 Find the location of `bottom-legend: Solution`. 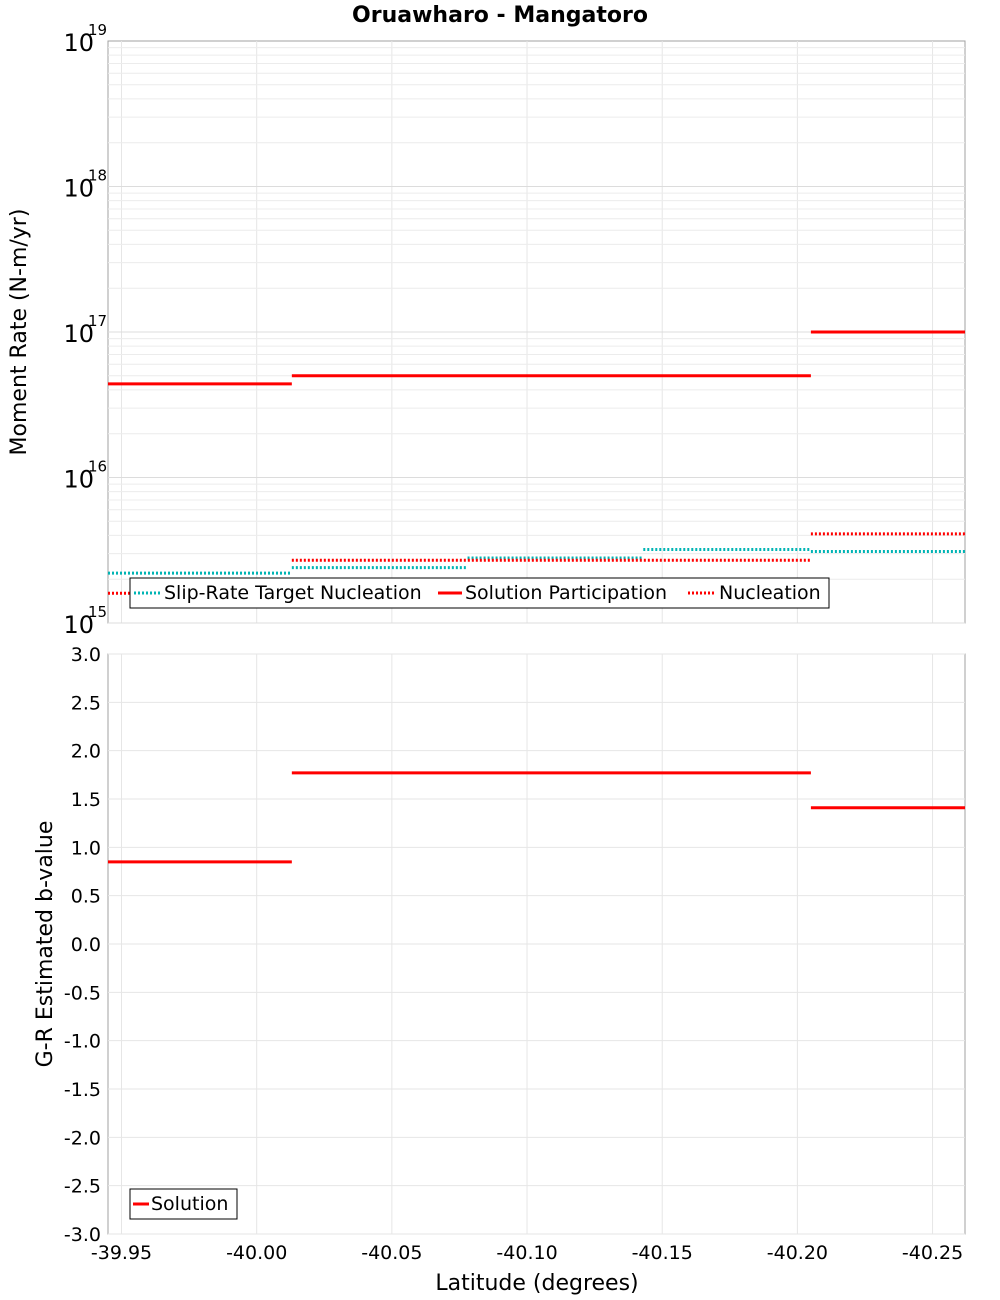

bottom-legend: Solution is located at coordinates (183, 1204).